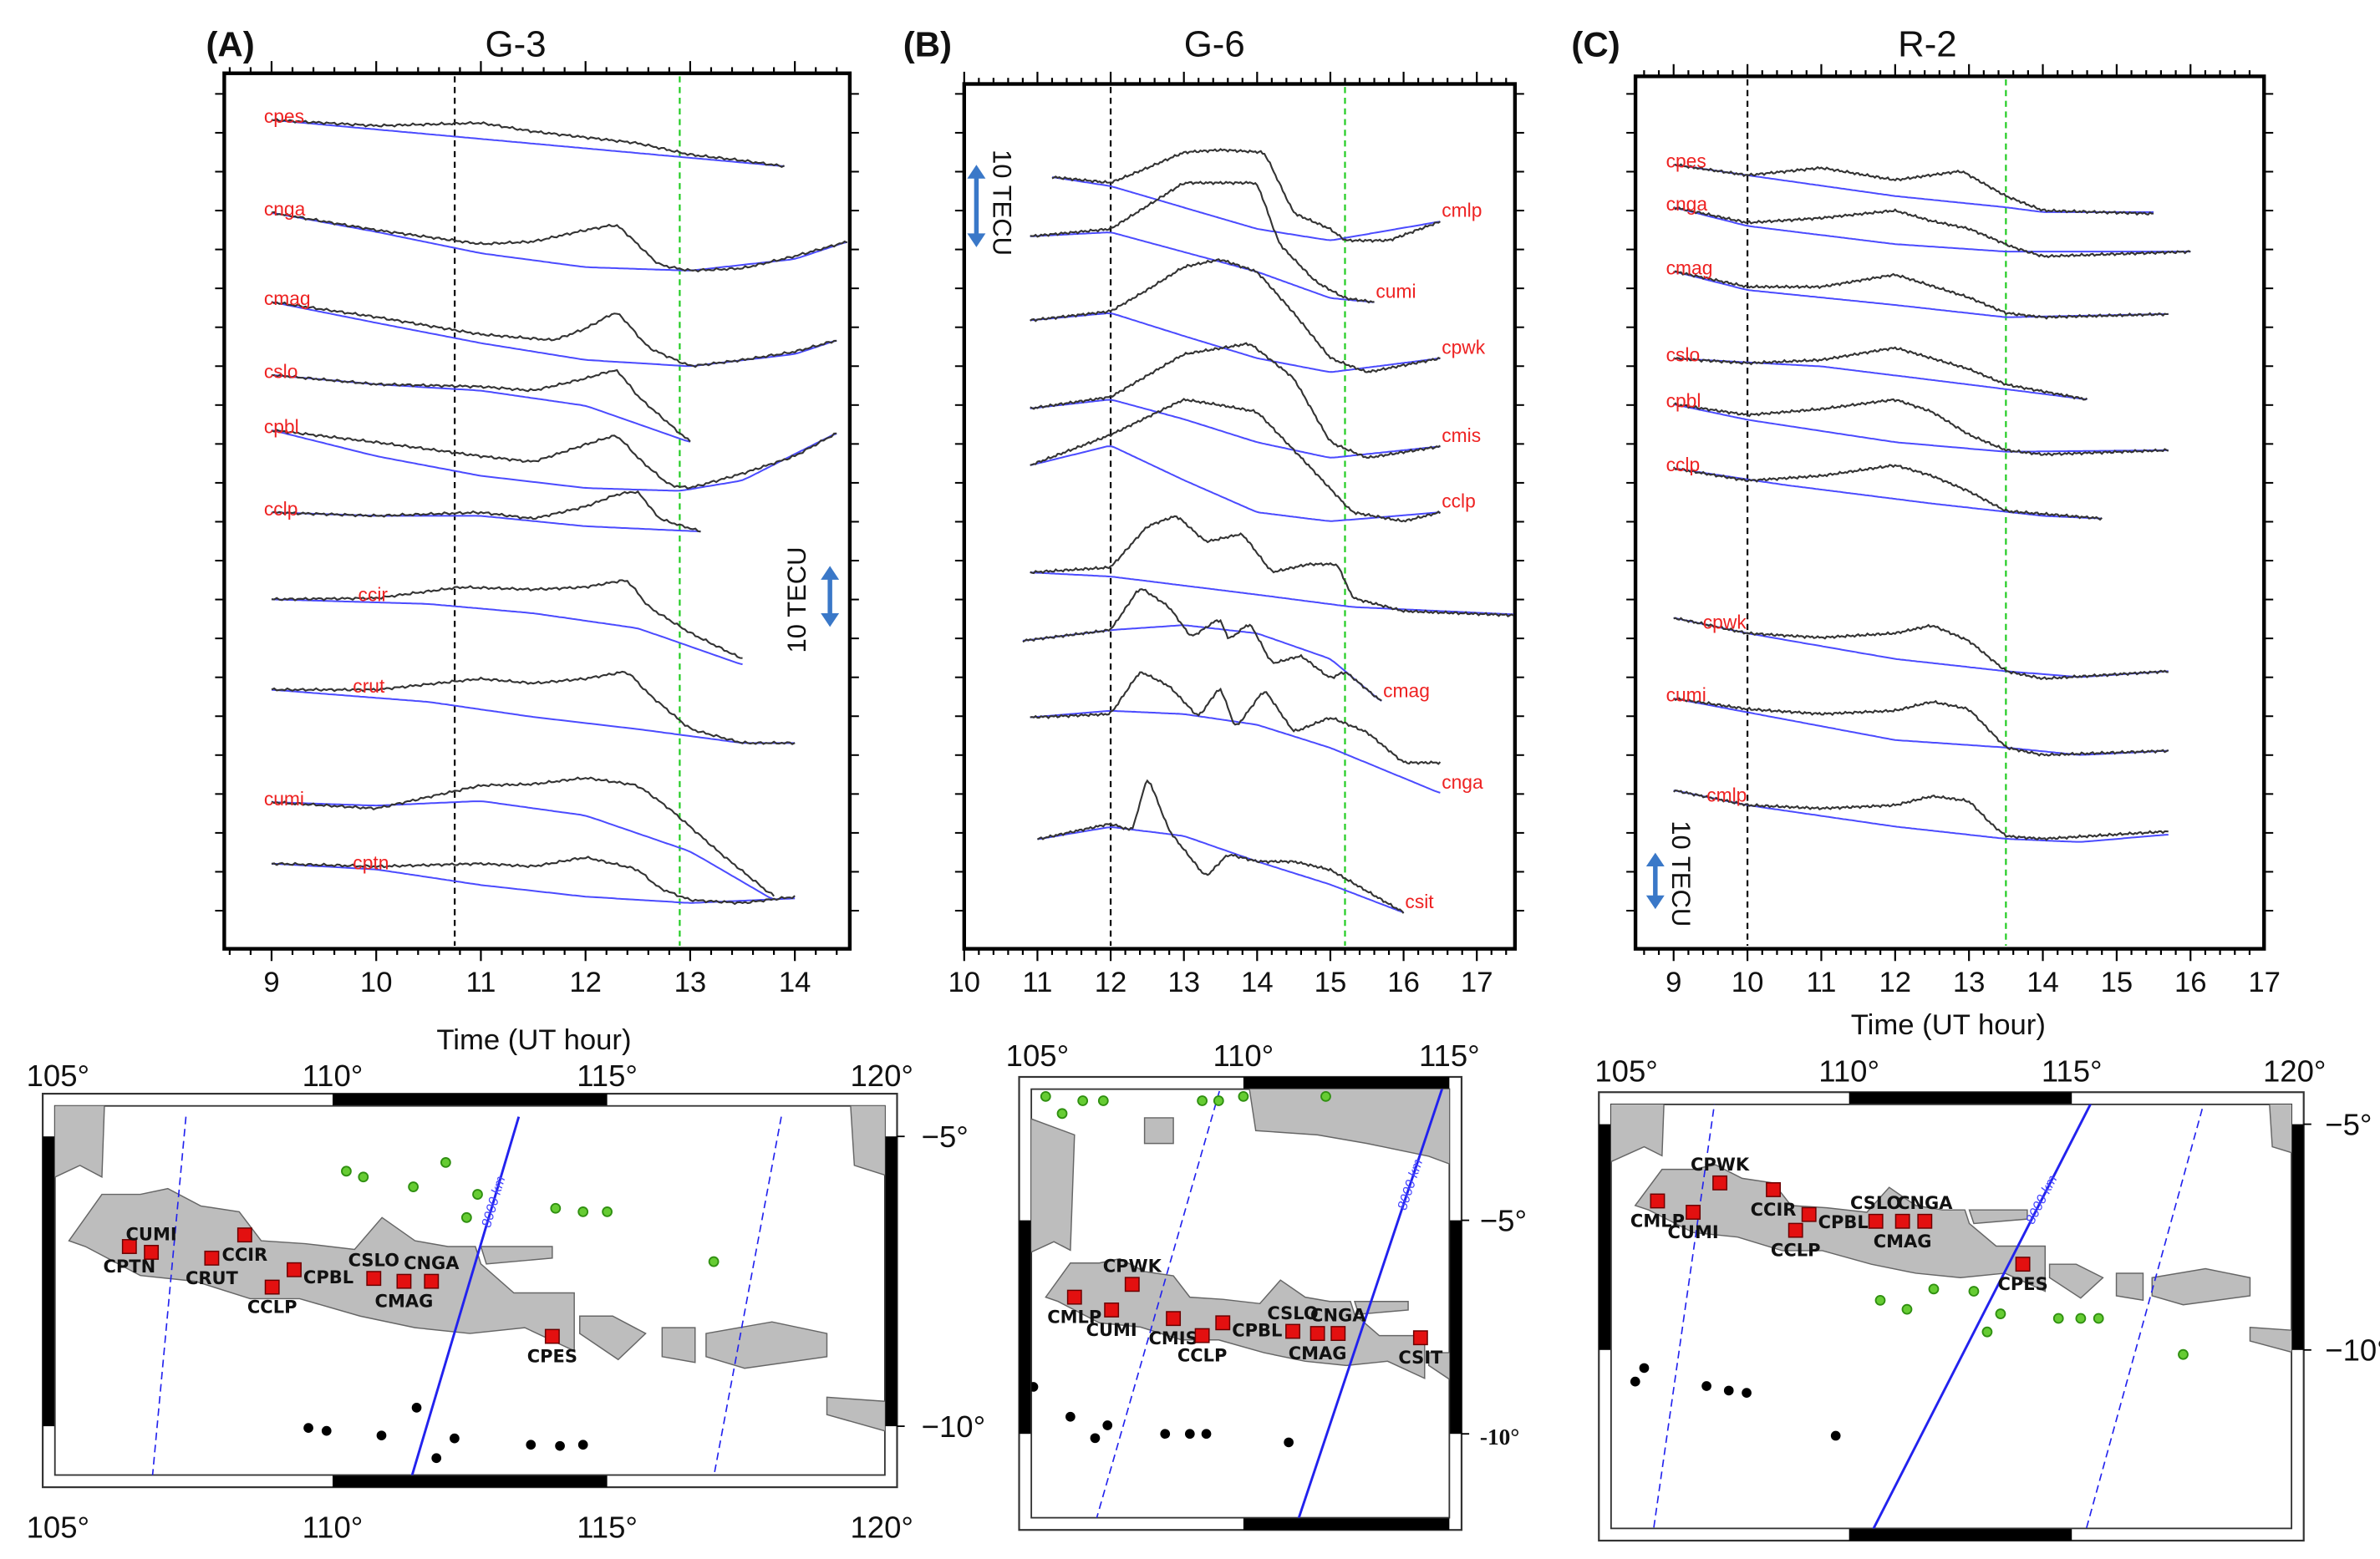 The width and height of the screenshot is (2380, 1559). I want to click on x-tick-label: 9, so click(271, 983).